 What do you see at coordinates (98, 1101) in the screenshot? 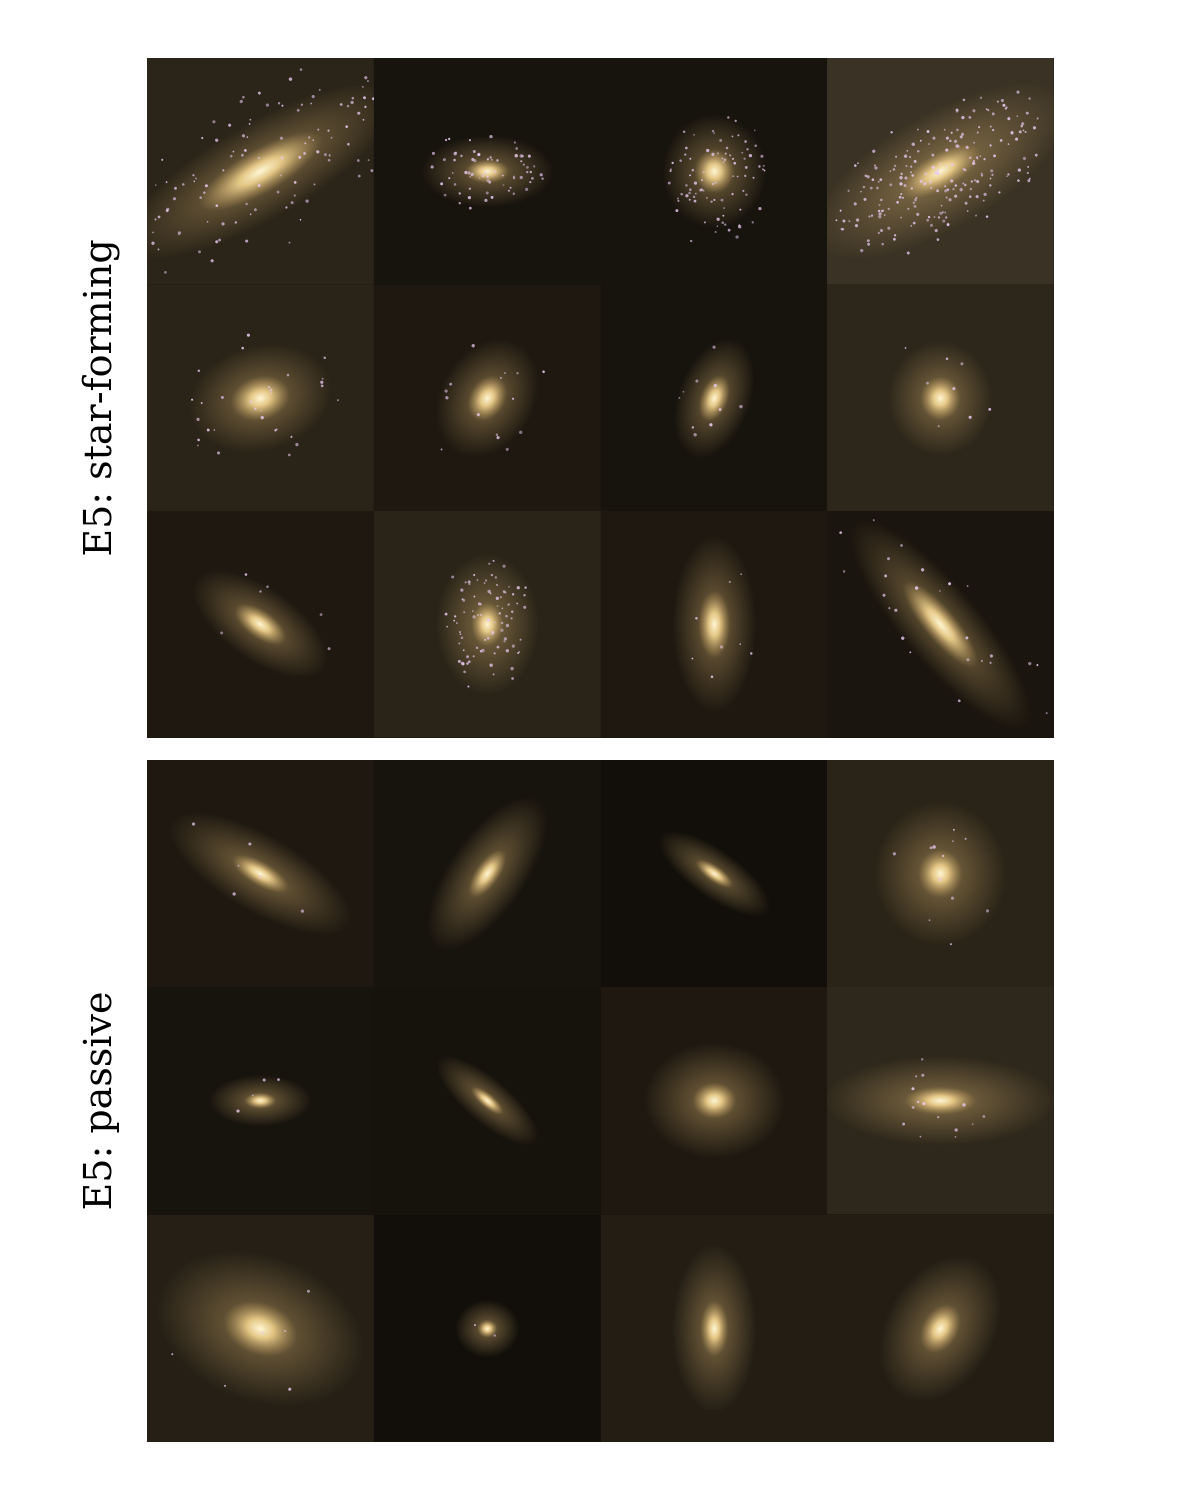
I see `panel-label-passive: E5: passive` at bounding box center [98, 1101].